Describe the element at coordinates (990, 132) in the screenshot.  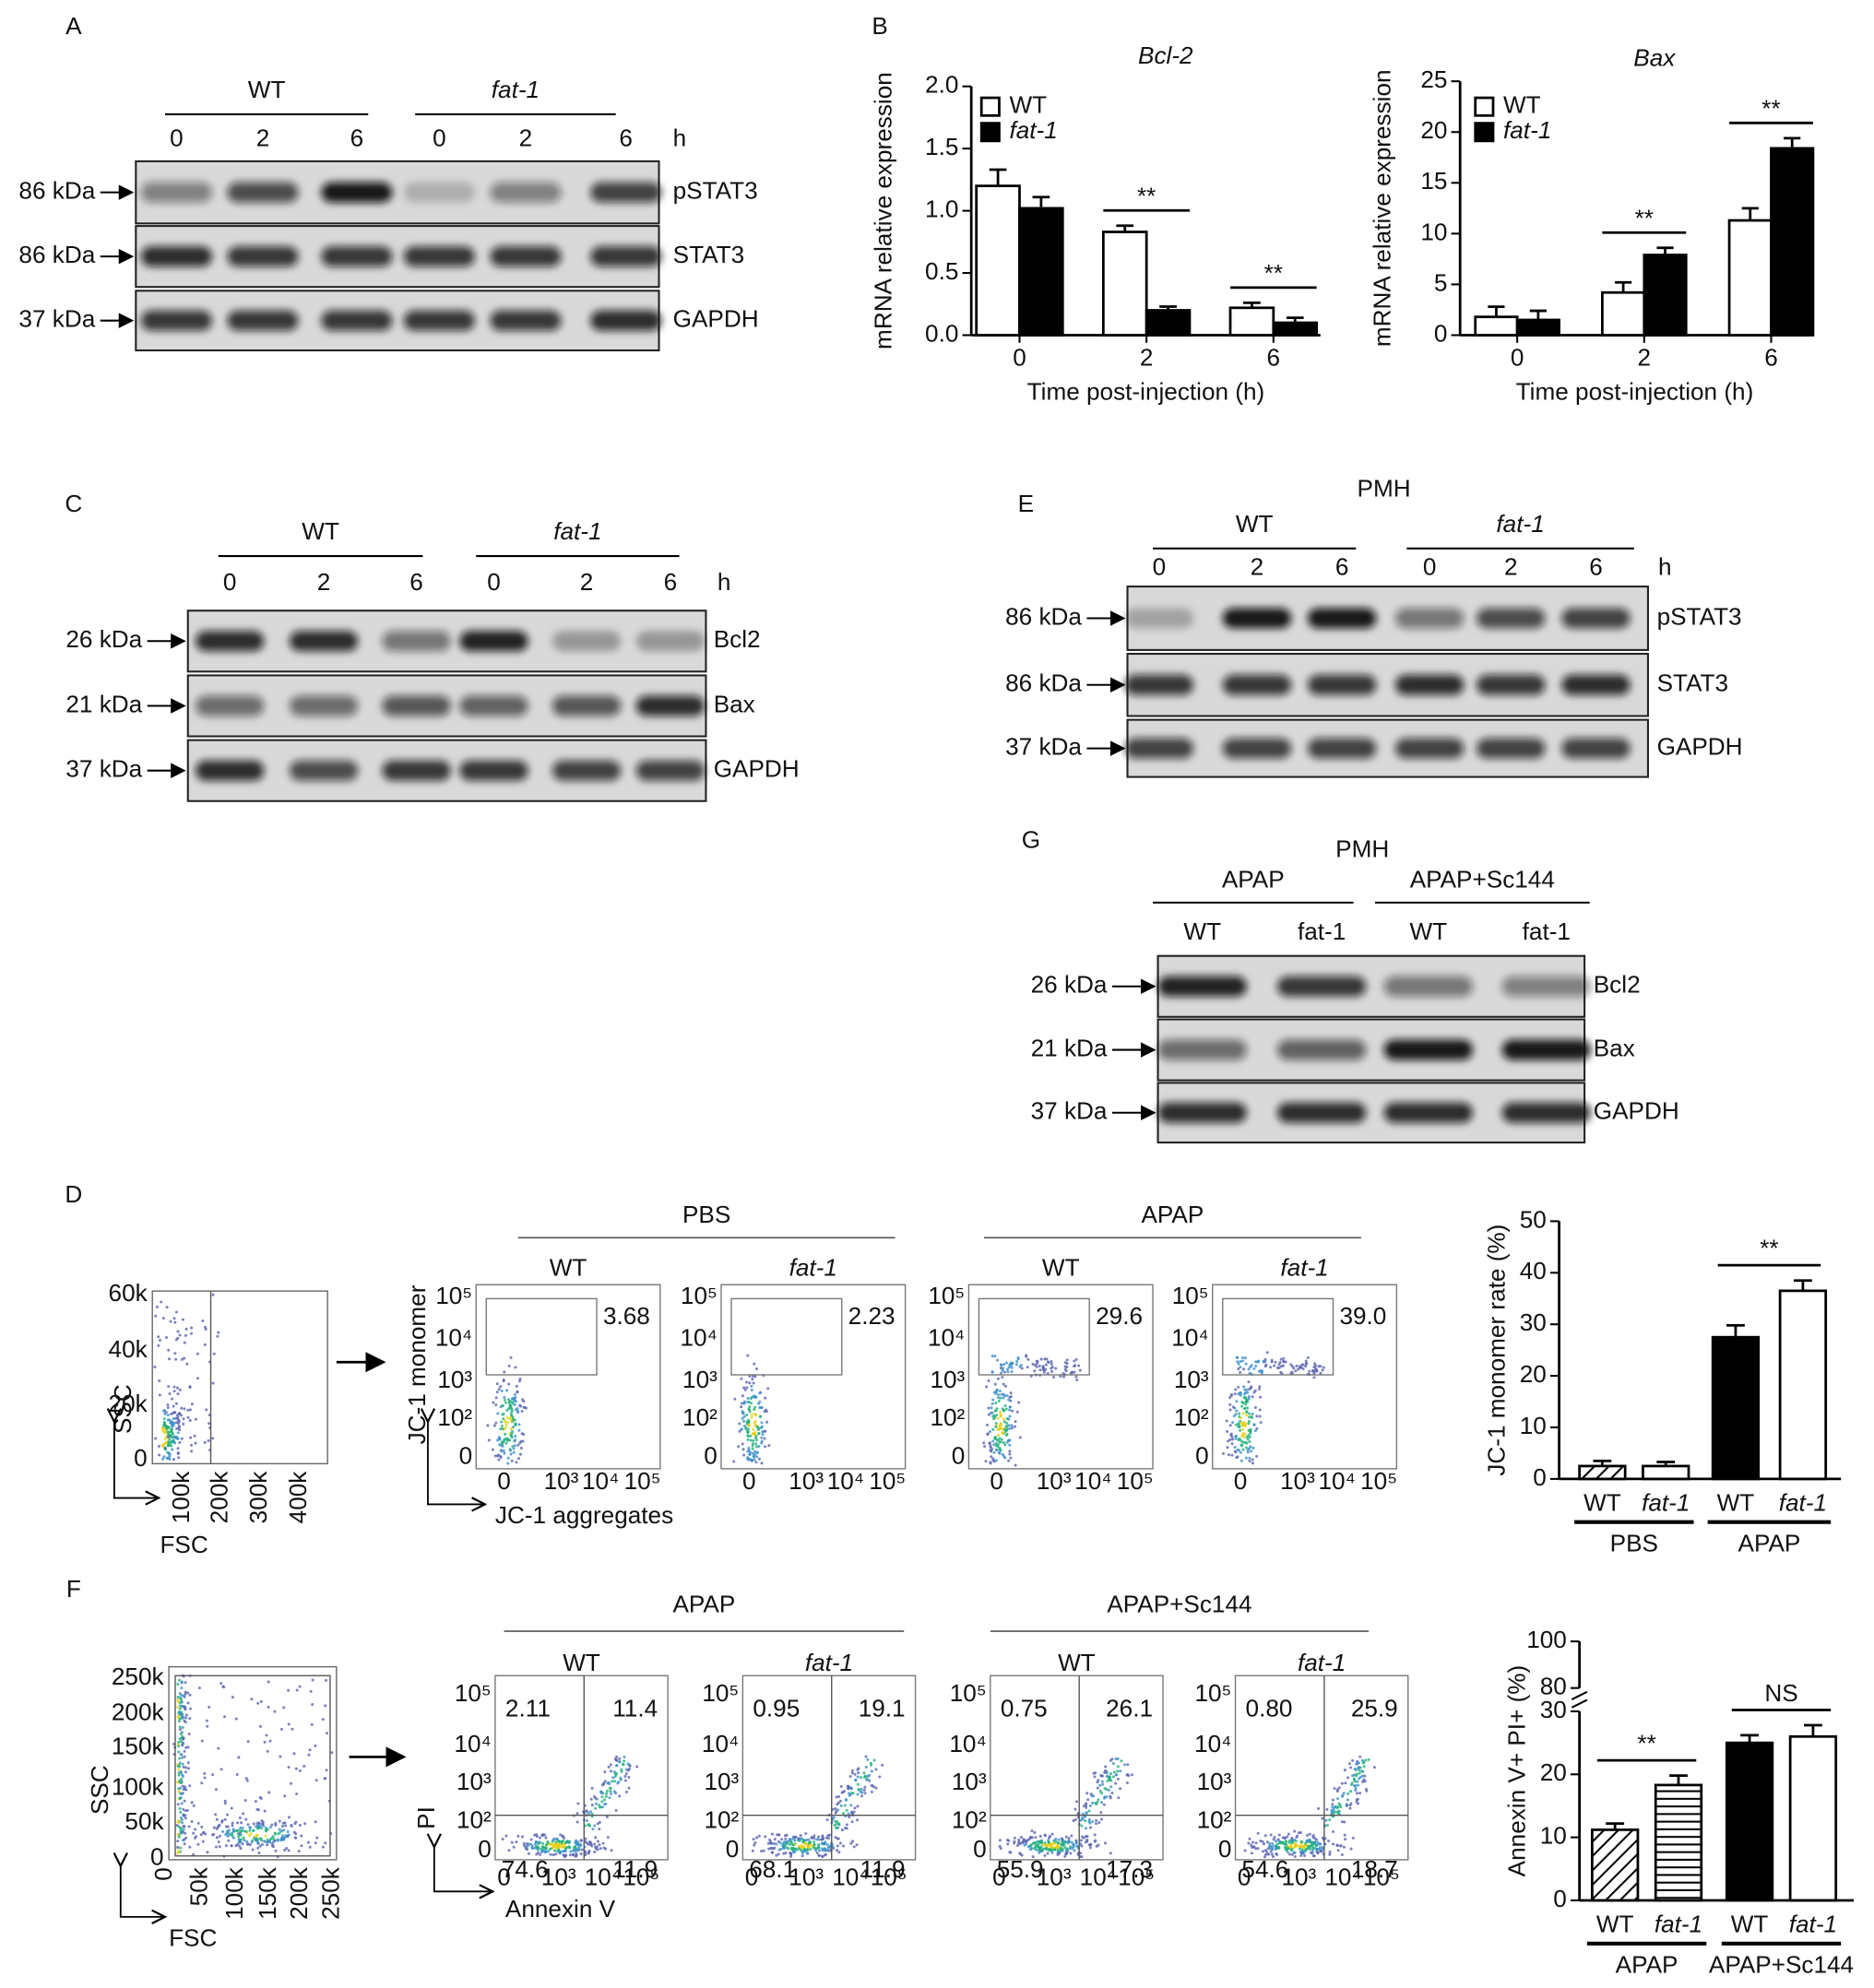
I see `legend-swatch` at that location.